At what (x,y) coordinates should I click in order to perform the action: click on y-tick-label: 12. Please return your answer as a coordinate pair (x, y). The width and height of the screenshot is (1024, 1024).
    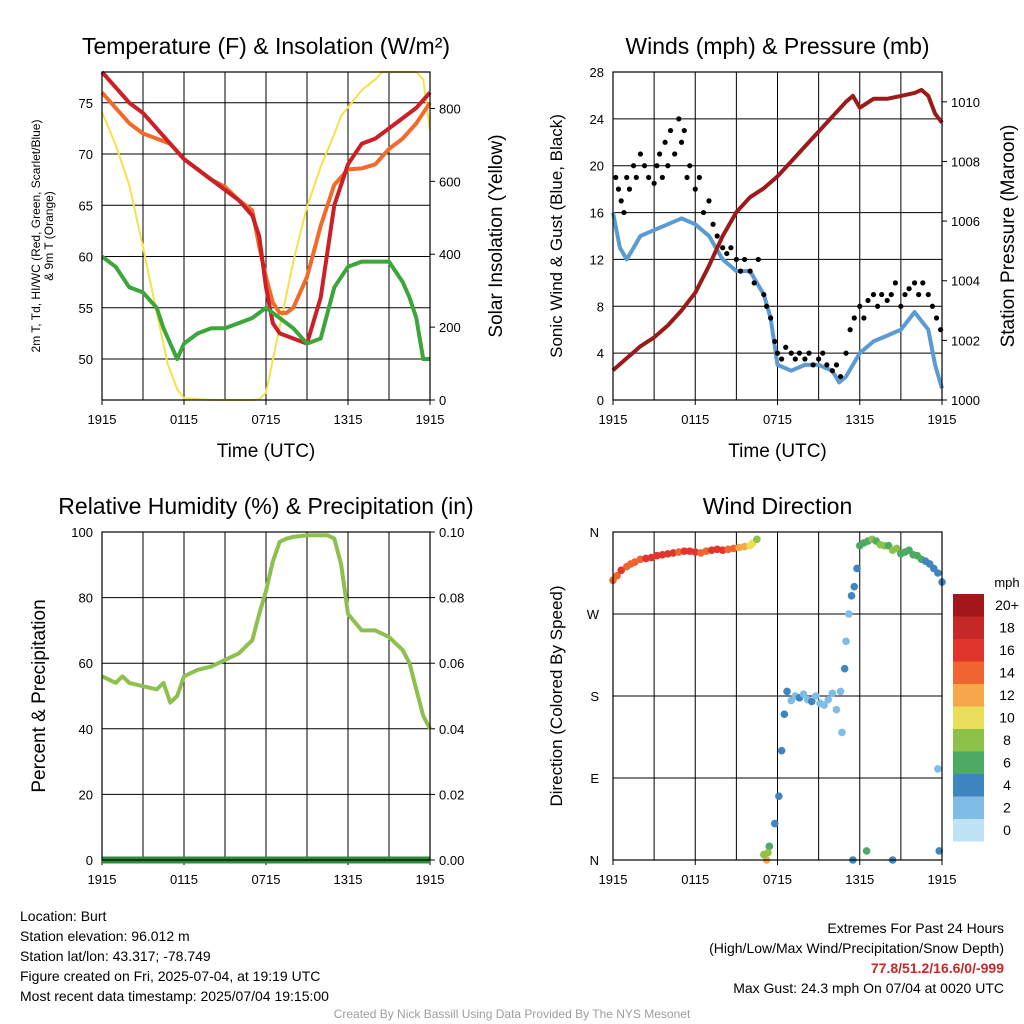
    Looking at the image, I should click on (597, 259).